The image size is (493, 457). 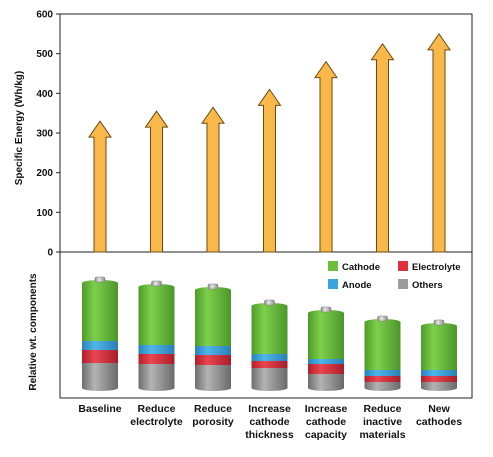 I want to click on components-axis-label: Relative wt. components, so click(x=33, y=332).